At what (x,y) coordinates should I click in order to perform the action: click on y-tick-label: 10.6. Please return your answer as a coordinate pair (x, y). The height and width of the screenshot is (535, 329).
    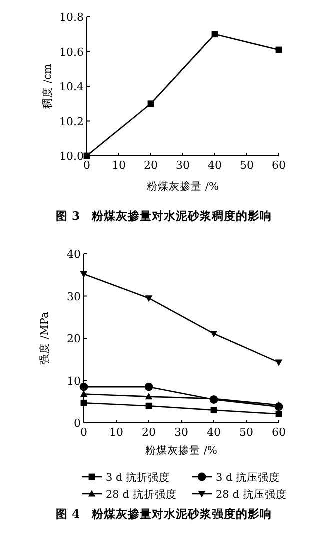
    Looking at the image, I should click on (72, 52).